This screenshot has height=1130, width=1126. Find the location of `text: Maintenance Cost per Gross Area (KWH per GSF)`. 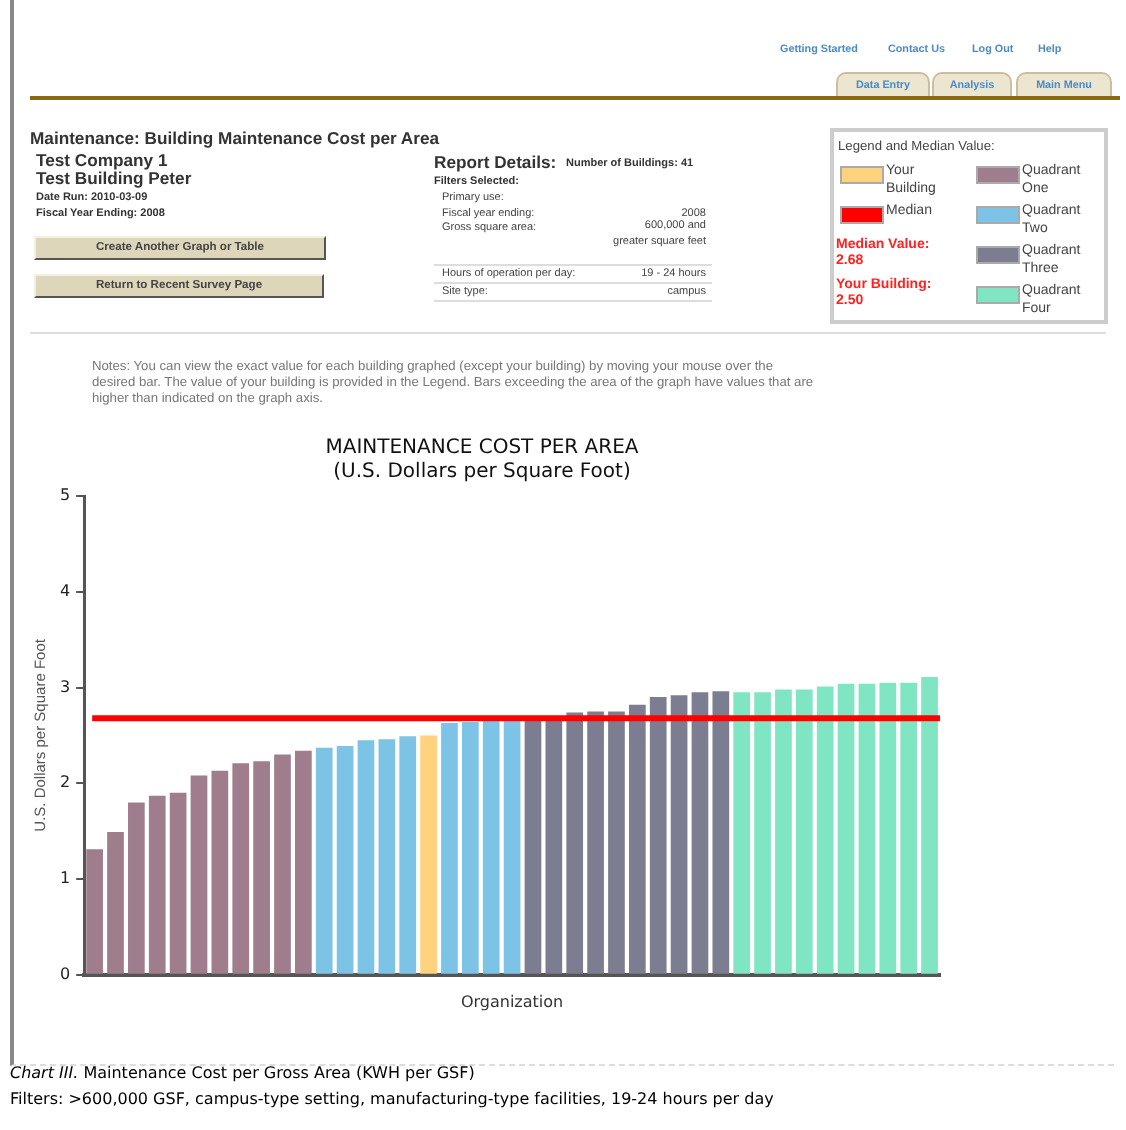

text: Maintenance Cost per Gross Area (KWH per GSF) is located at coordinates (279, 1073).